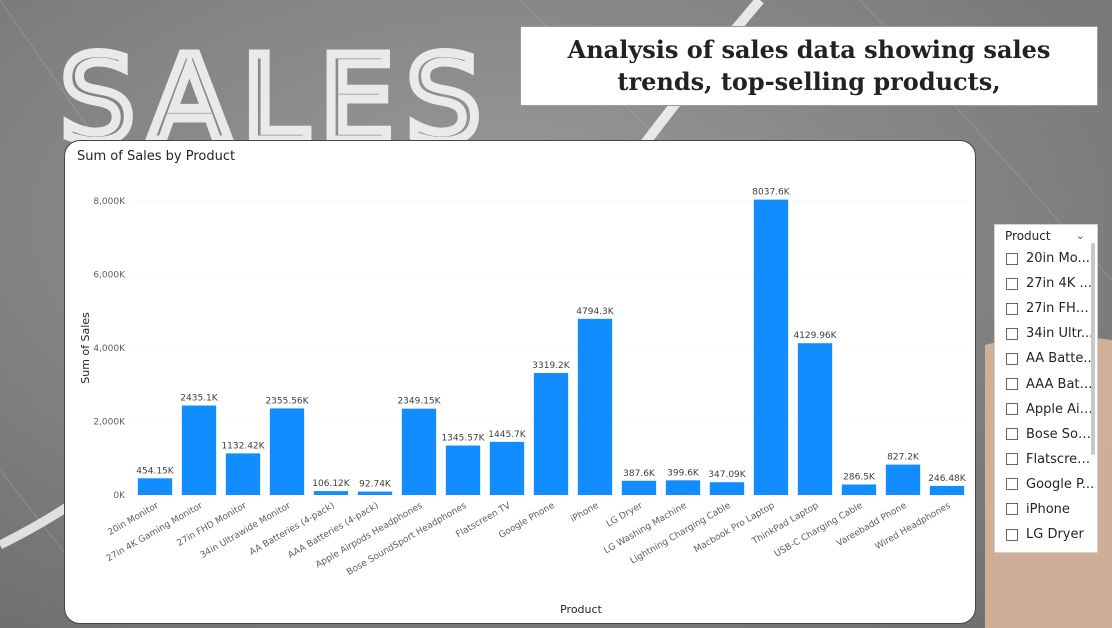  What do you see at coordinates (1055, 535) in the screenshot?
I see `slicer-item-label: LG Dryer` at bounding box center [1055, 535].